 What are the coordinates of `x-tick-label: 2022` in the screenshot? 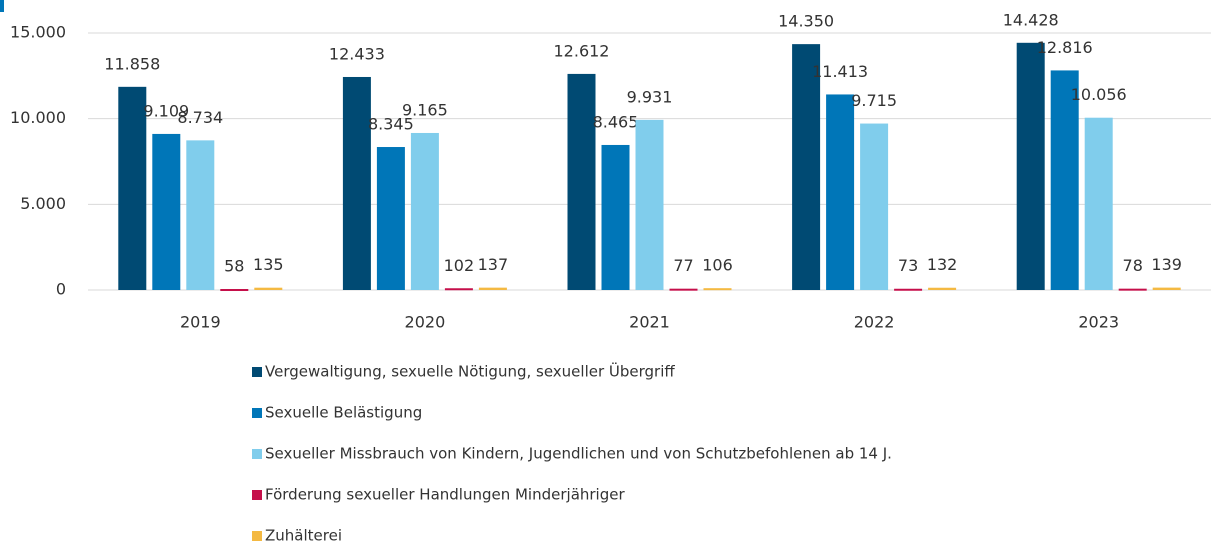 It's located at (874, 322).